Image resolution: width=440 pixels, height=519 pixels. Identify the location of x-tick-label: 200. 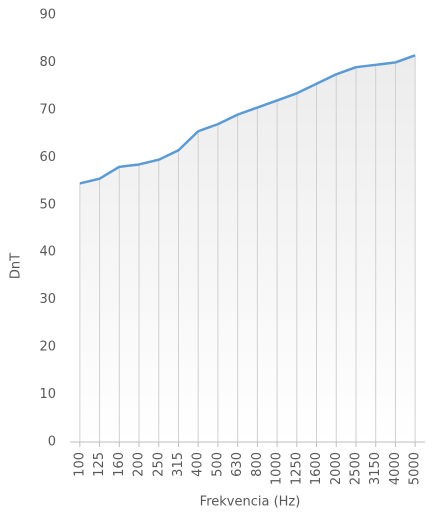
(139, 464).